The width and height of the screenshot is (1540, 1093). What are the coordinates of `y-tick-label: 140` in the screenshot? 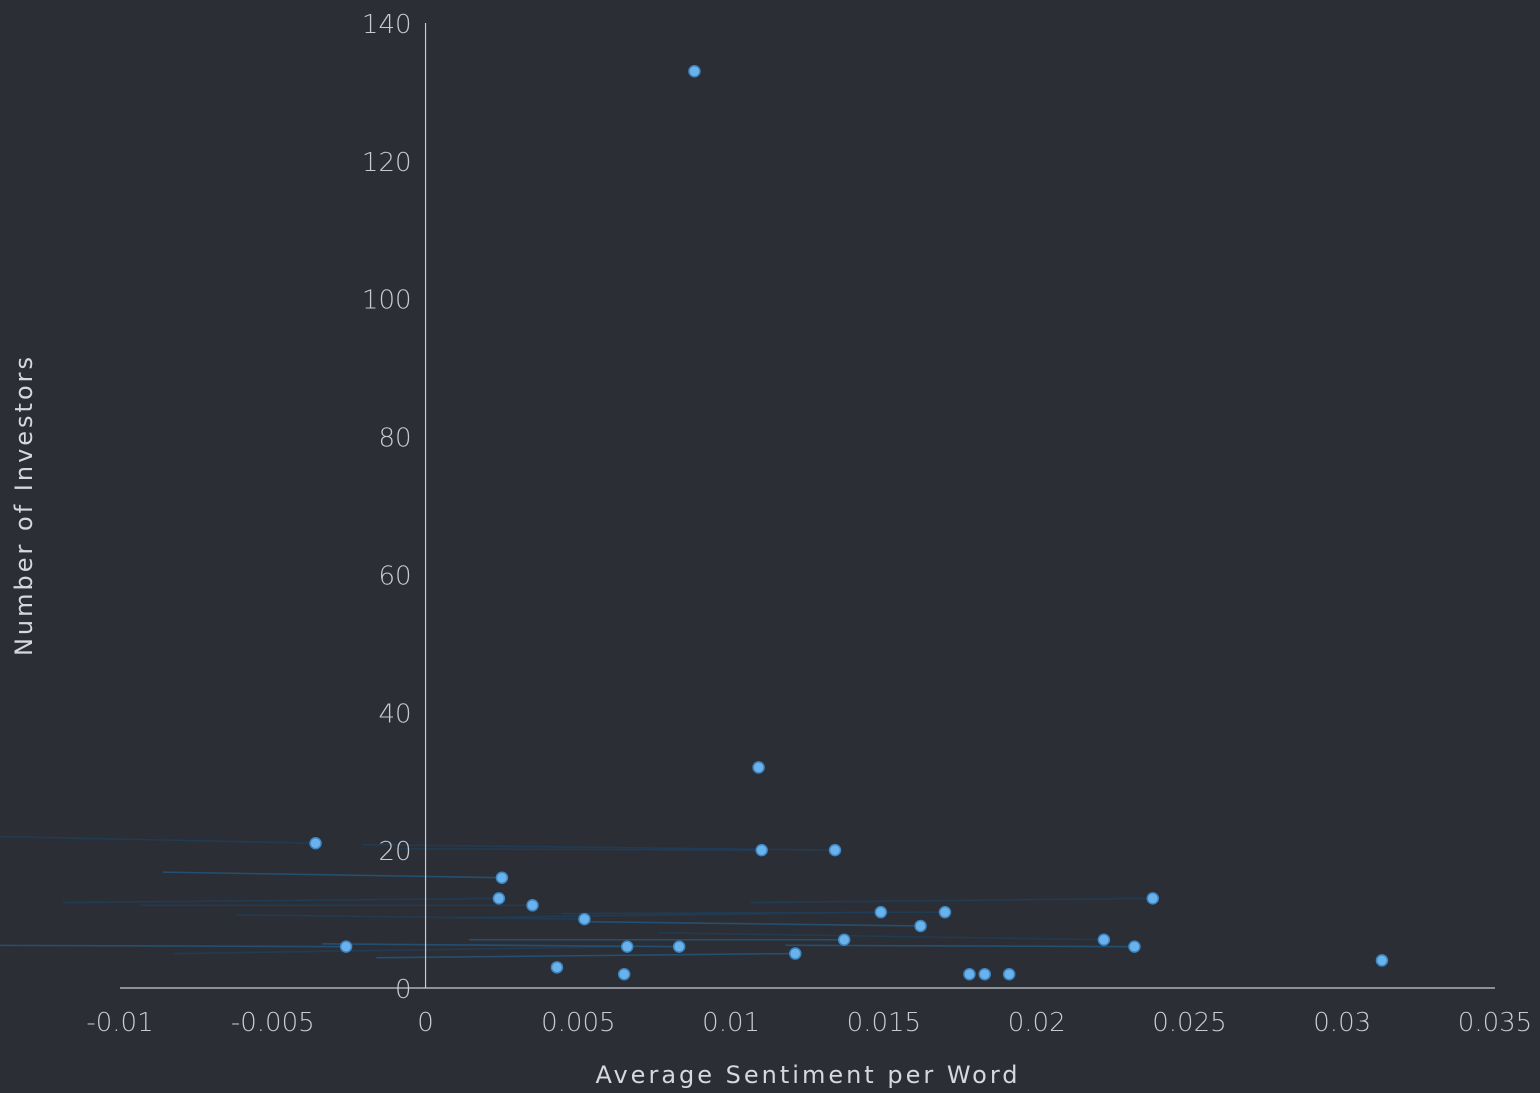 It's located at (387, 25).